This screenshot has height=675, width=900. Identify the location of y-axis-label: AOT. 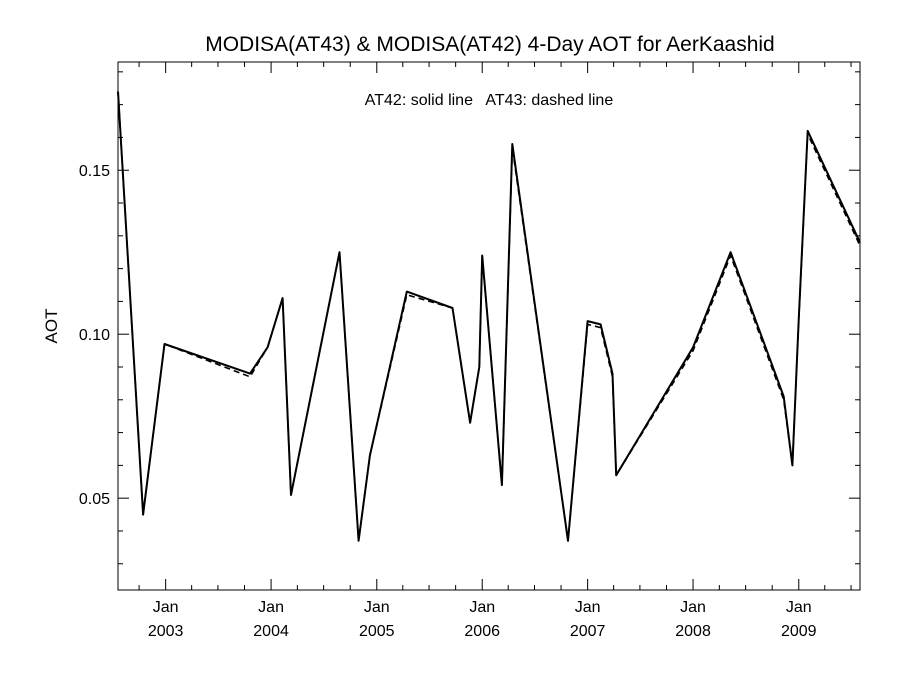
(51, 326).